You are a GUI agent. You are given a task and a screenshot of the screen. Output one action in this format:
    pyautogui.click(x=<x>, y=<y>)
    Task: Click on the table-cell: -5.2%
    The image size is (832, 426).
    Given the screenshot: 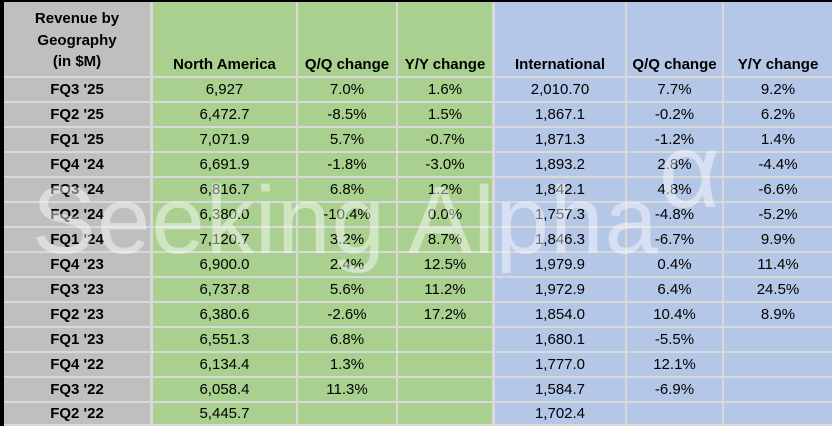 What is the action you would take?
    pyautogui.click(x=777, y=214)
    